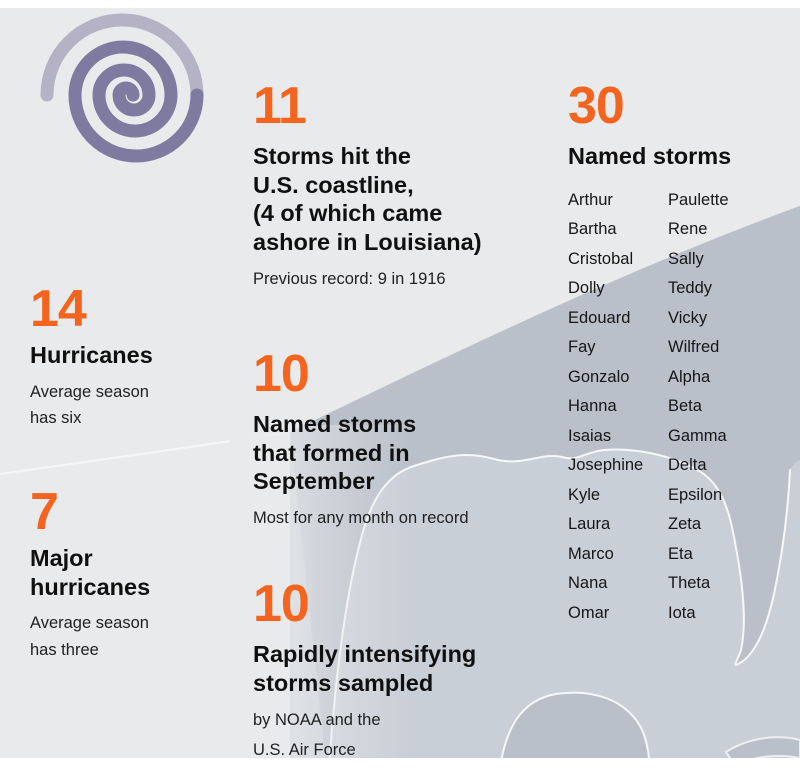  What do you see at coordinates (582, 347) in the screenshot?
I see `storm-name: Fay` at bounding box center [582, 347].